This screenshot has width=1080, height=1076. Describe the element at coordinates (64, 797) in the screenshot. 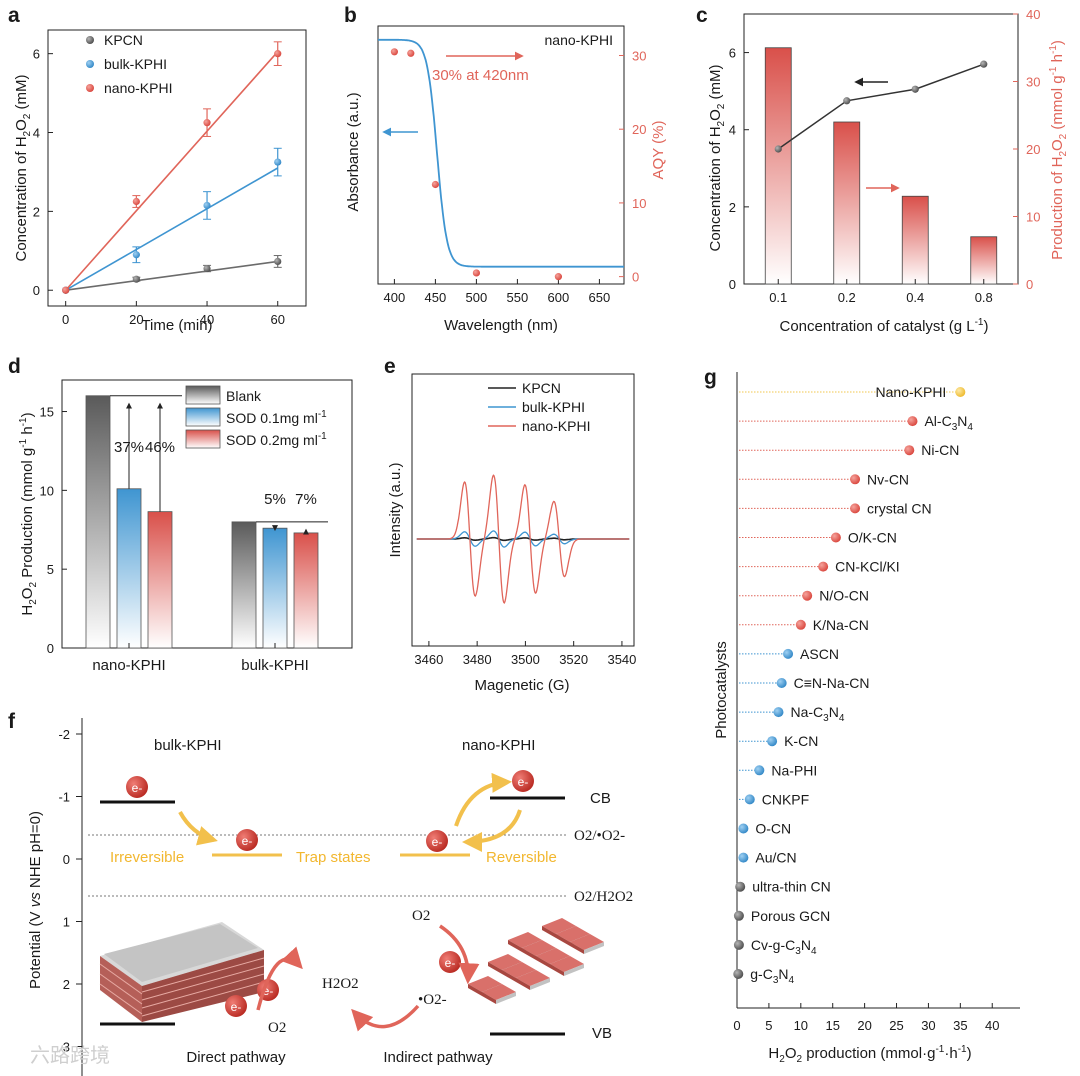

I see `potential-tick-label: -1` at that location.